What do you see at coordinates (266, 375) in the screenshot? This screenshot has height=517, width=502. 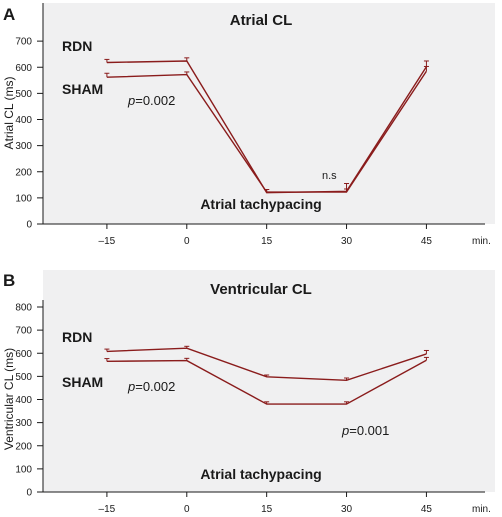 I see `series-layer` at bounding box center [266, 375].